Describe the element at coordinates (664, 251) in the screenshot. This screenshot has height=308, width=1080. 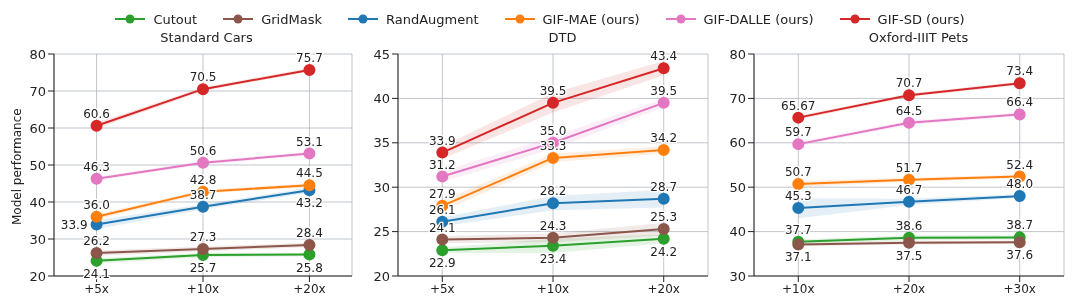
I see `data-label: 24.2` at that location.